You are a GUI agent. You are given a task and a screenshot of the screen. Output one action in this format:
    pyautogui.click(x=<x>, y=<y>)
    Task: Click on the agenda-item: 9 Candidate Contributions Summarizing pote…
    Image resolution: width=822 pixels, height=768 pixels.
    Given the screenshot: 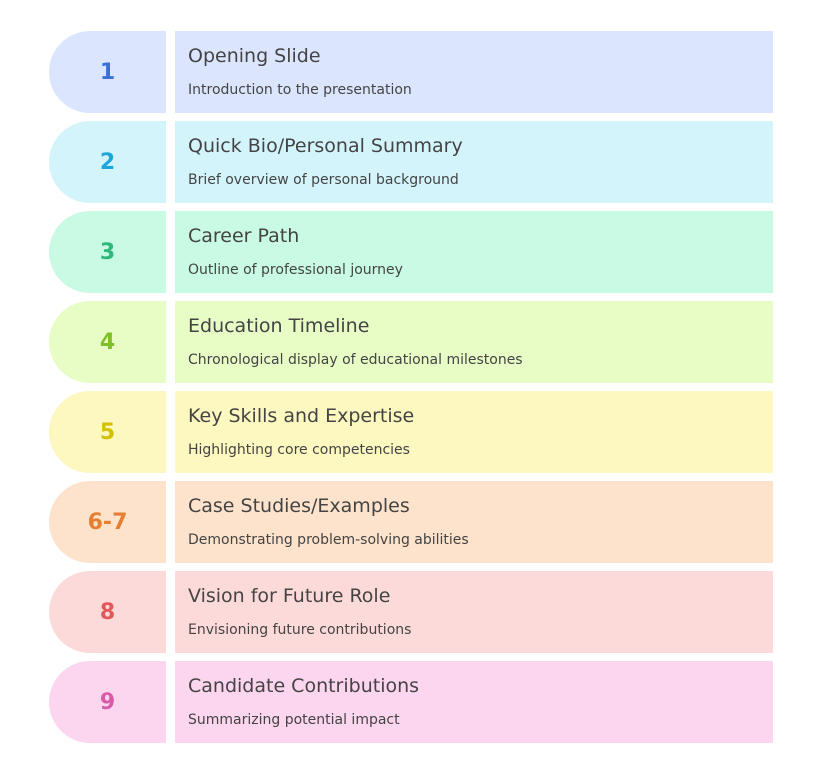 What is the action you would take?
    pyautogui.click(x=411, y=702)
    